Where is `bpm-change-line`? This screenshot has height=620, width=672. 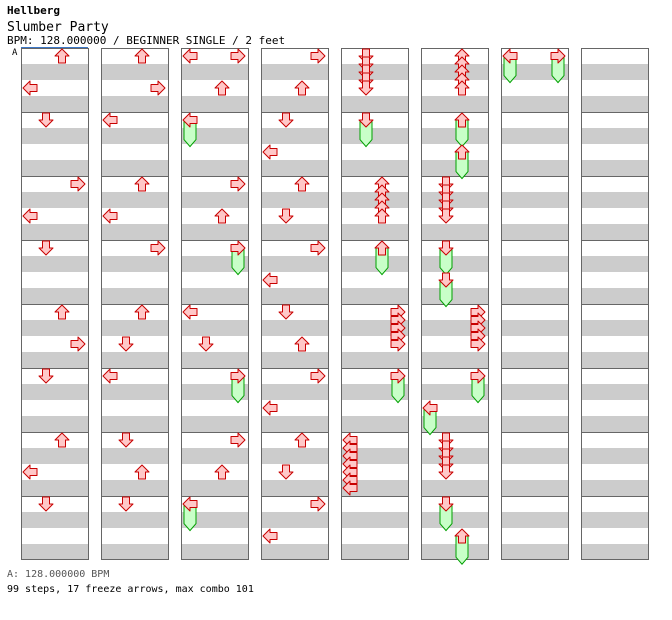
bpm-change-line is located at coordinates (54, 47).